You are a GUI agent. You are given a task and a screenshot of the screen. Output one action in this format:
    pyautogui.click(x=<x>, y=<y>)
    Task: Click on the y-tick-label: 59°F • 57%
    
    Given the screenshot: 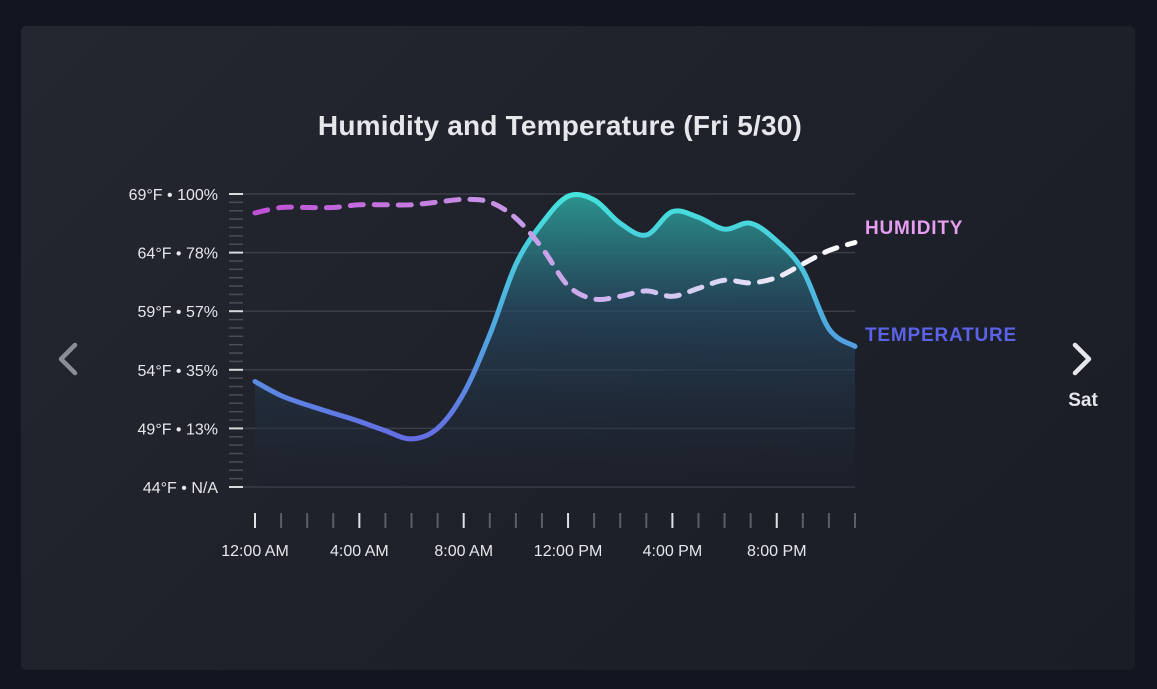 What is the action you would take?
    pyautogui.click(x=178, y=312)
    